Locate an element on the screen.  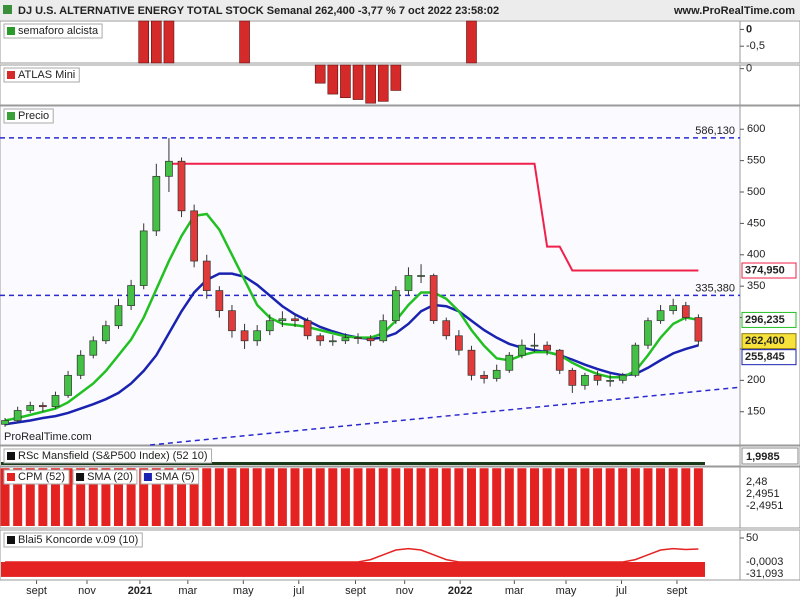
y-tick-label: 200 is located at coordinates (756, 380).